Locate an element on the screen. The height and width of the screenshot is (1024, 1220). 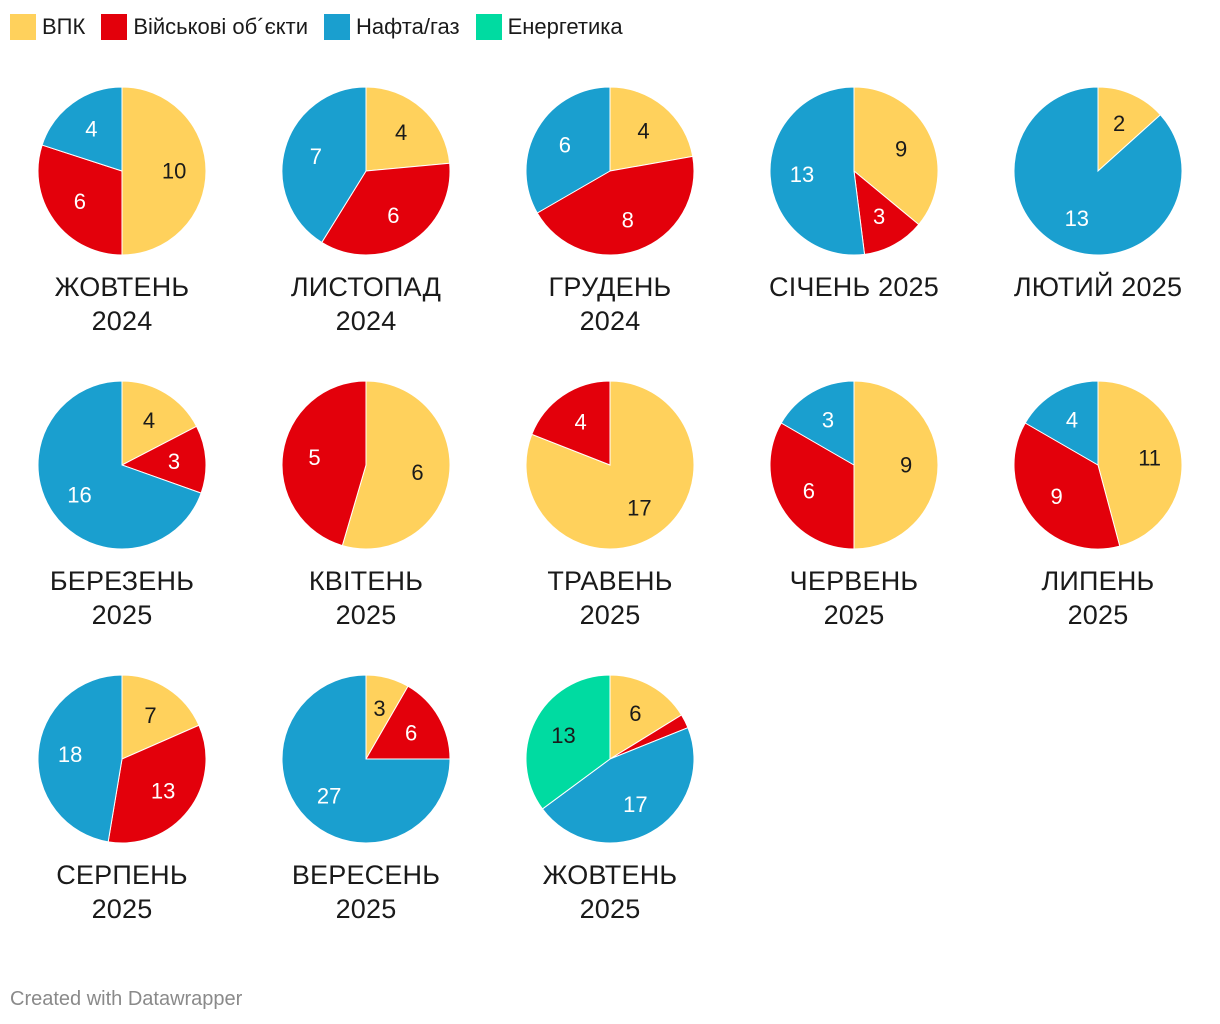
pie-title: ЖОВТЕНЬ 2024 is located at coordinates (122, 304).